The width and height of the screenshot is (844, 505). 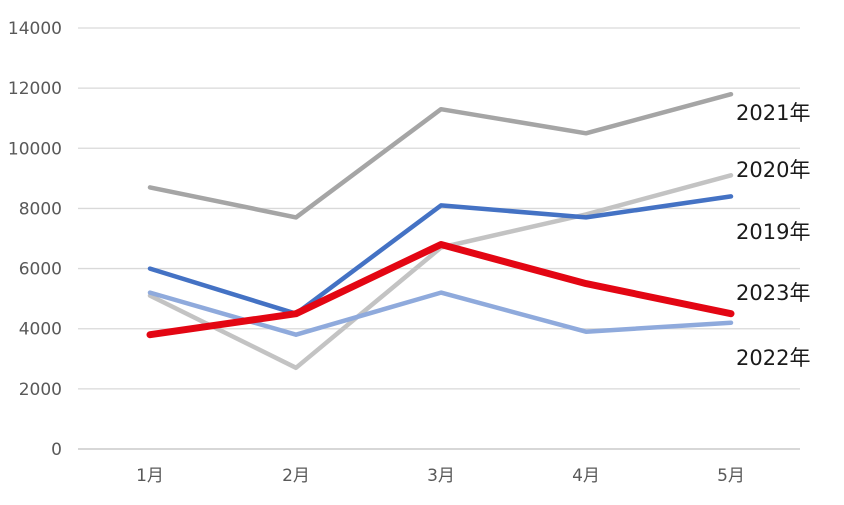 I want to click on y-tick-label: 2000, so click(x=40, y=390).